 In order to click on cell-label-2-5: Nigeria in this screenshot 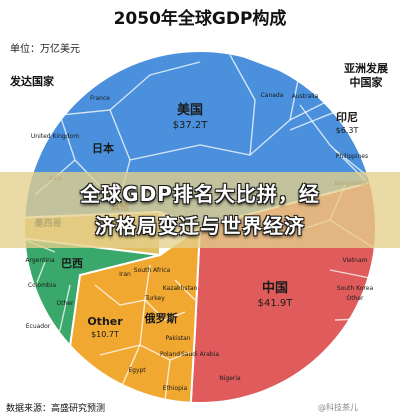, I will do `click(230, 378)`.